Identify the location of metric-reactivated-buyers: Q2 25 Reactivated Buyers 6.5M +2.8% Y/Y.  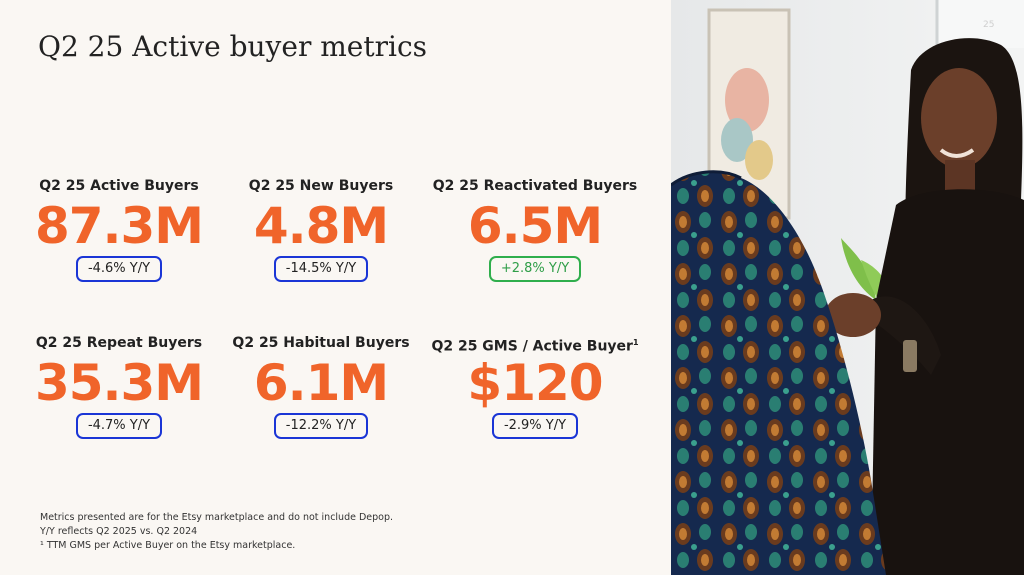
(535, 230).